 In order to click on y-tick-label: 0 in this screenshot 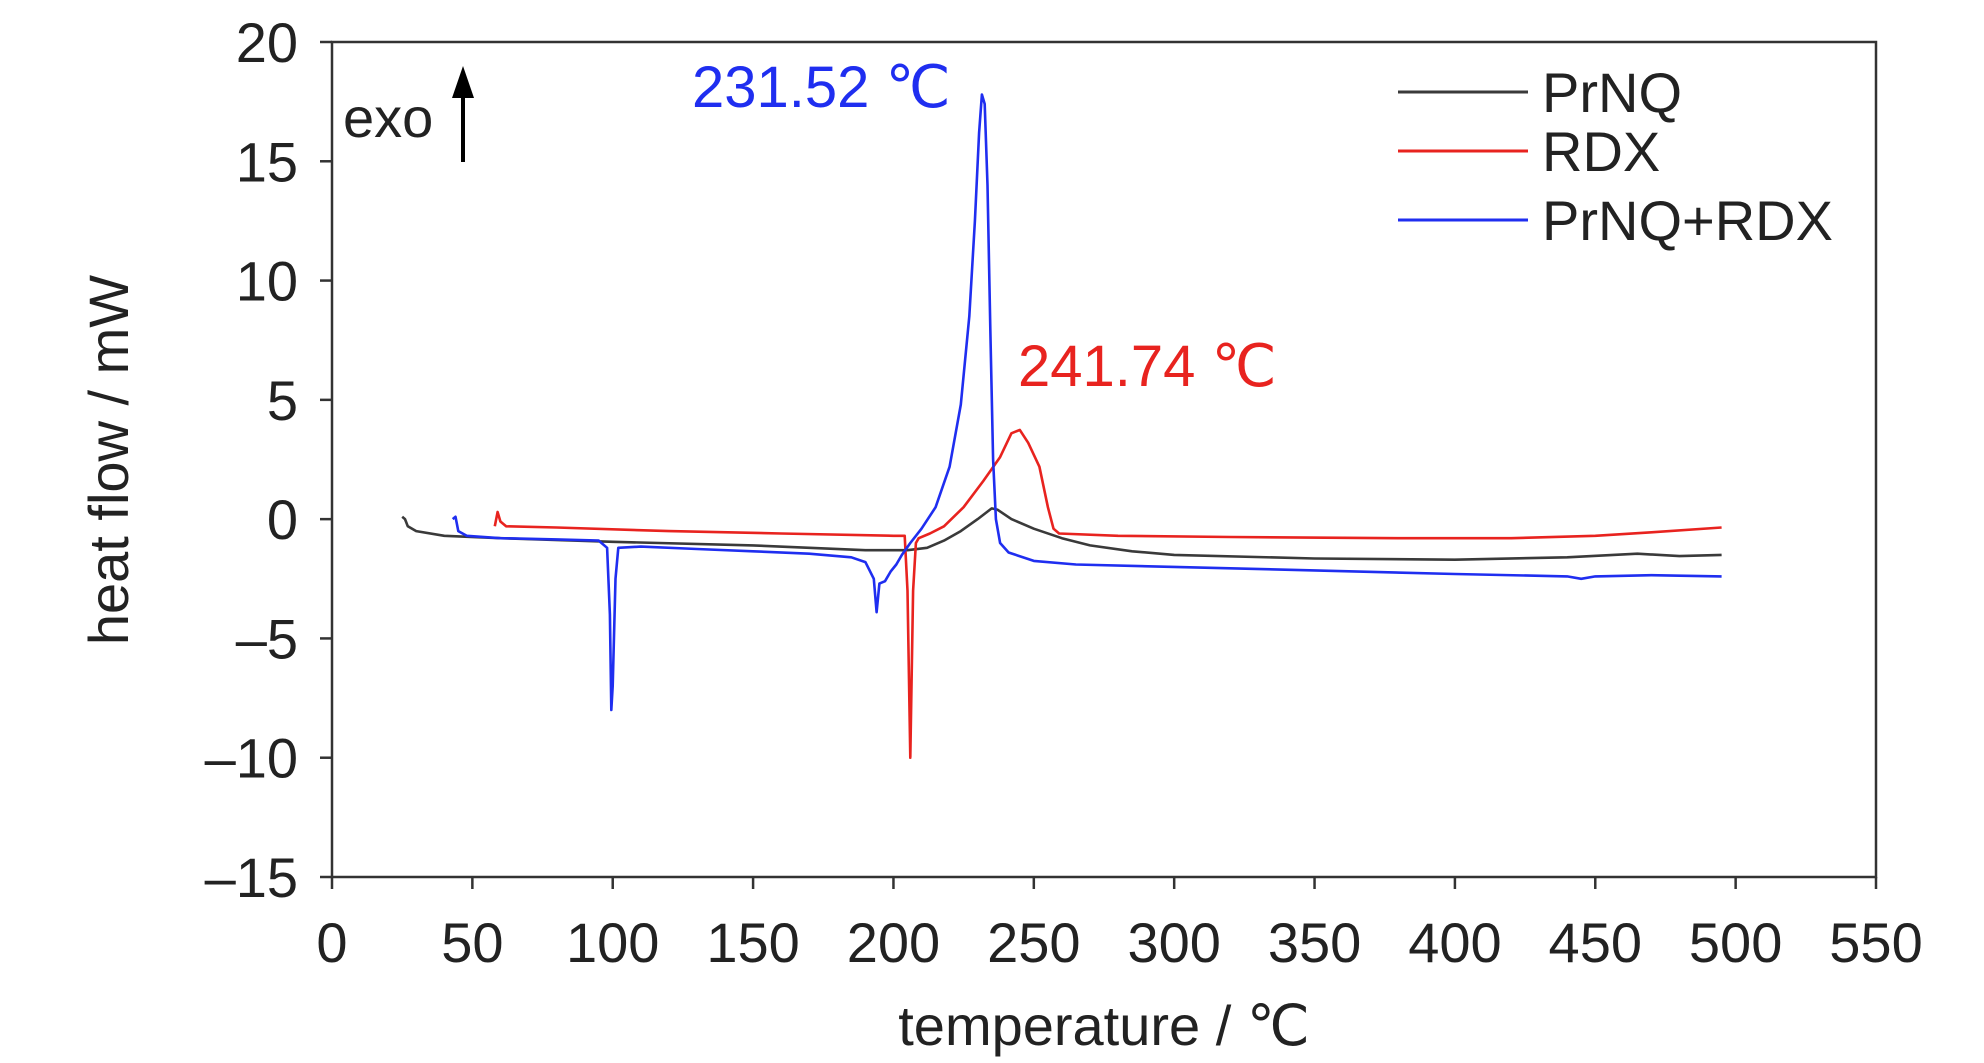, I will do `click(282, 519)`.